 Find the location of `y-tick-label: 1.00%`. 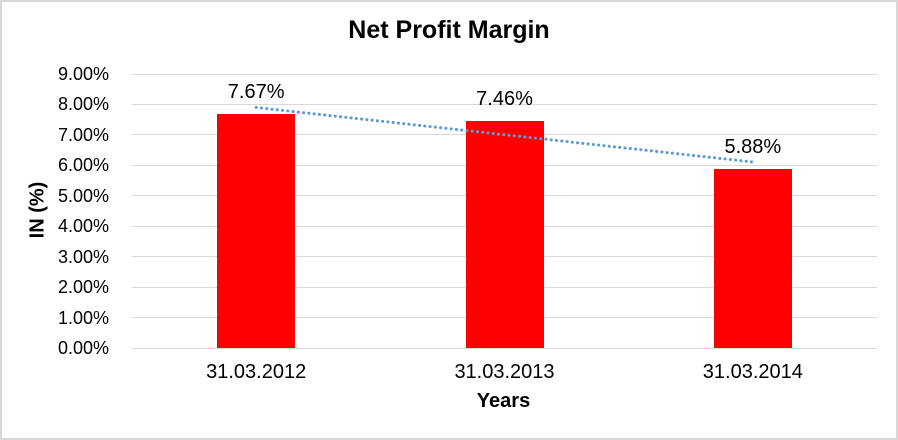

y-tick-label: 1.00% is located at coordinates (83, 317).